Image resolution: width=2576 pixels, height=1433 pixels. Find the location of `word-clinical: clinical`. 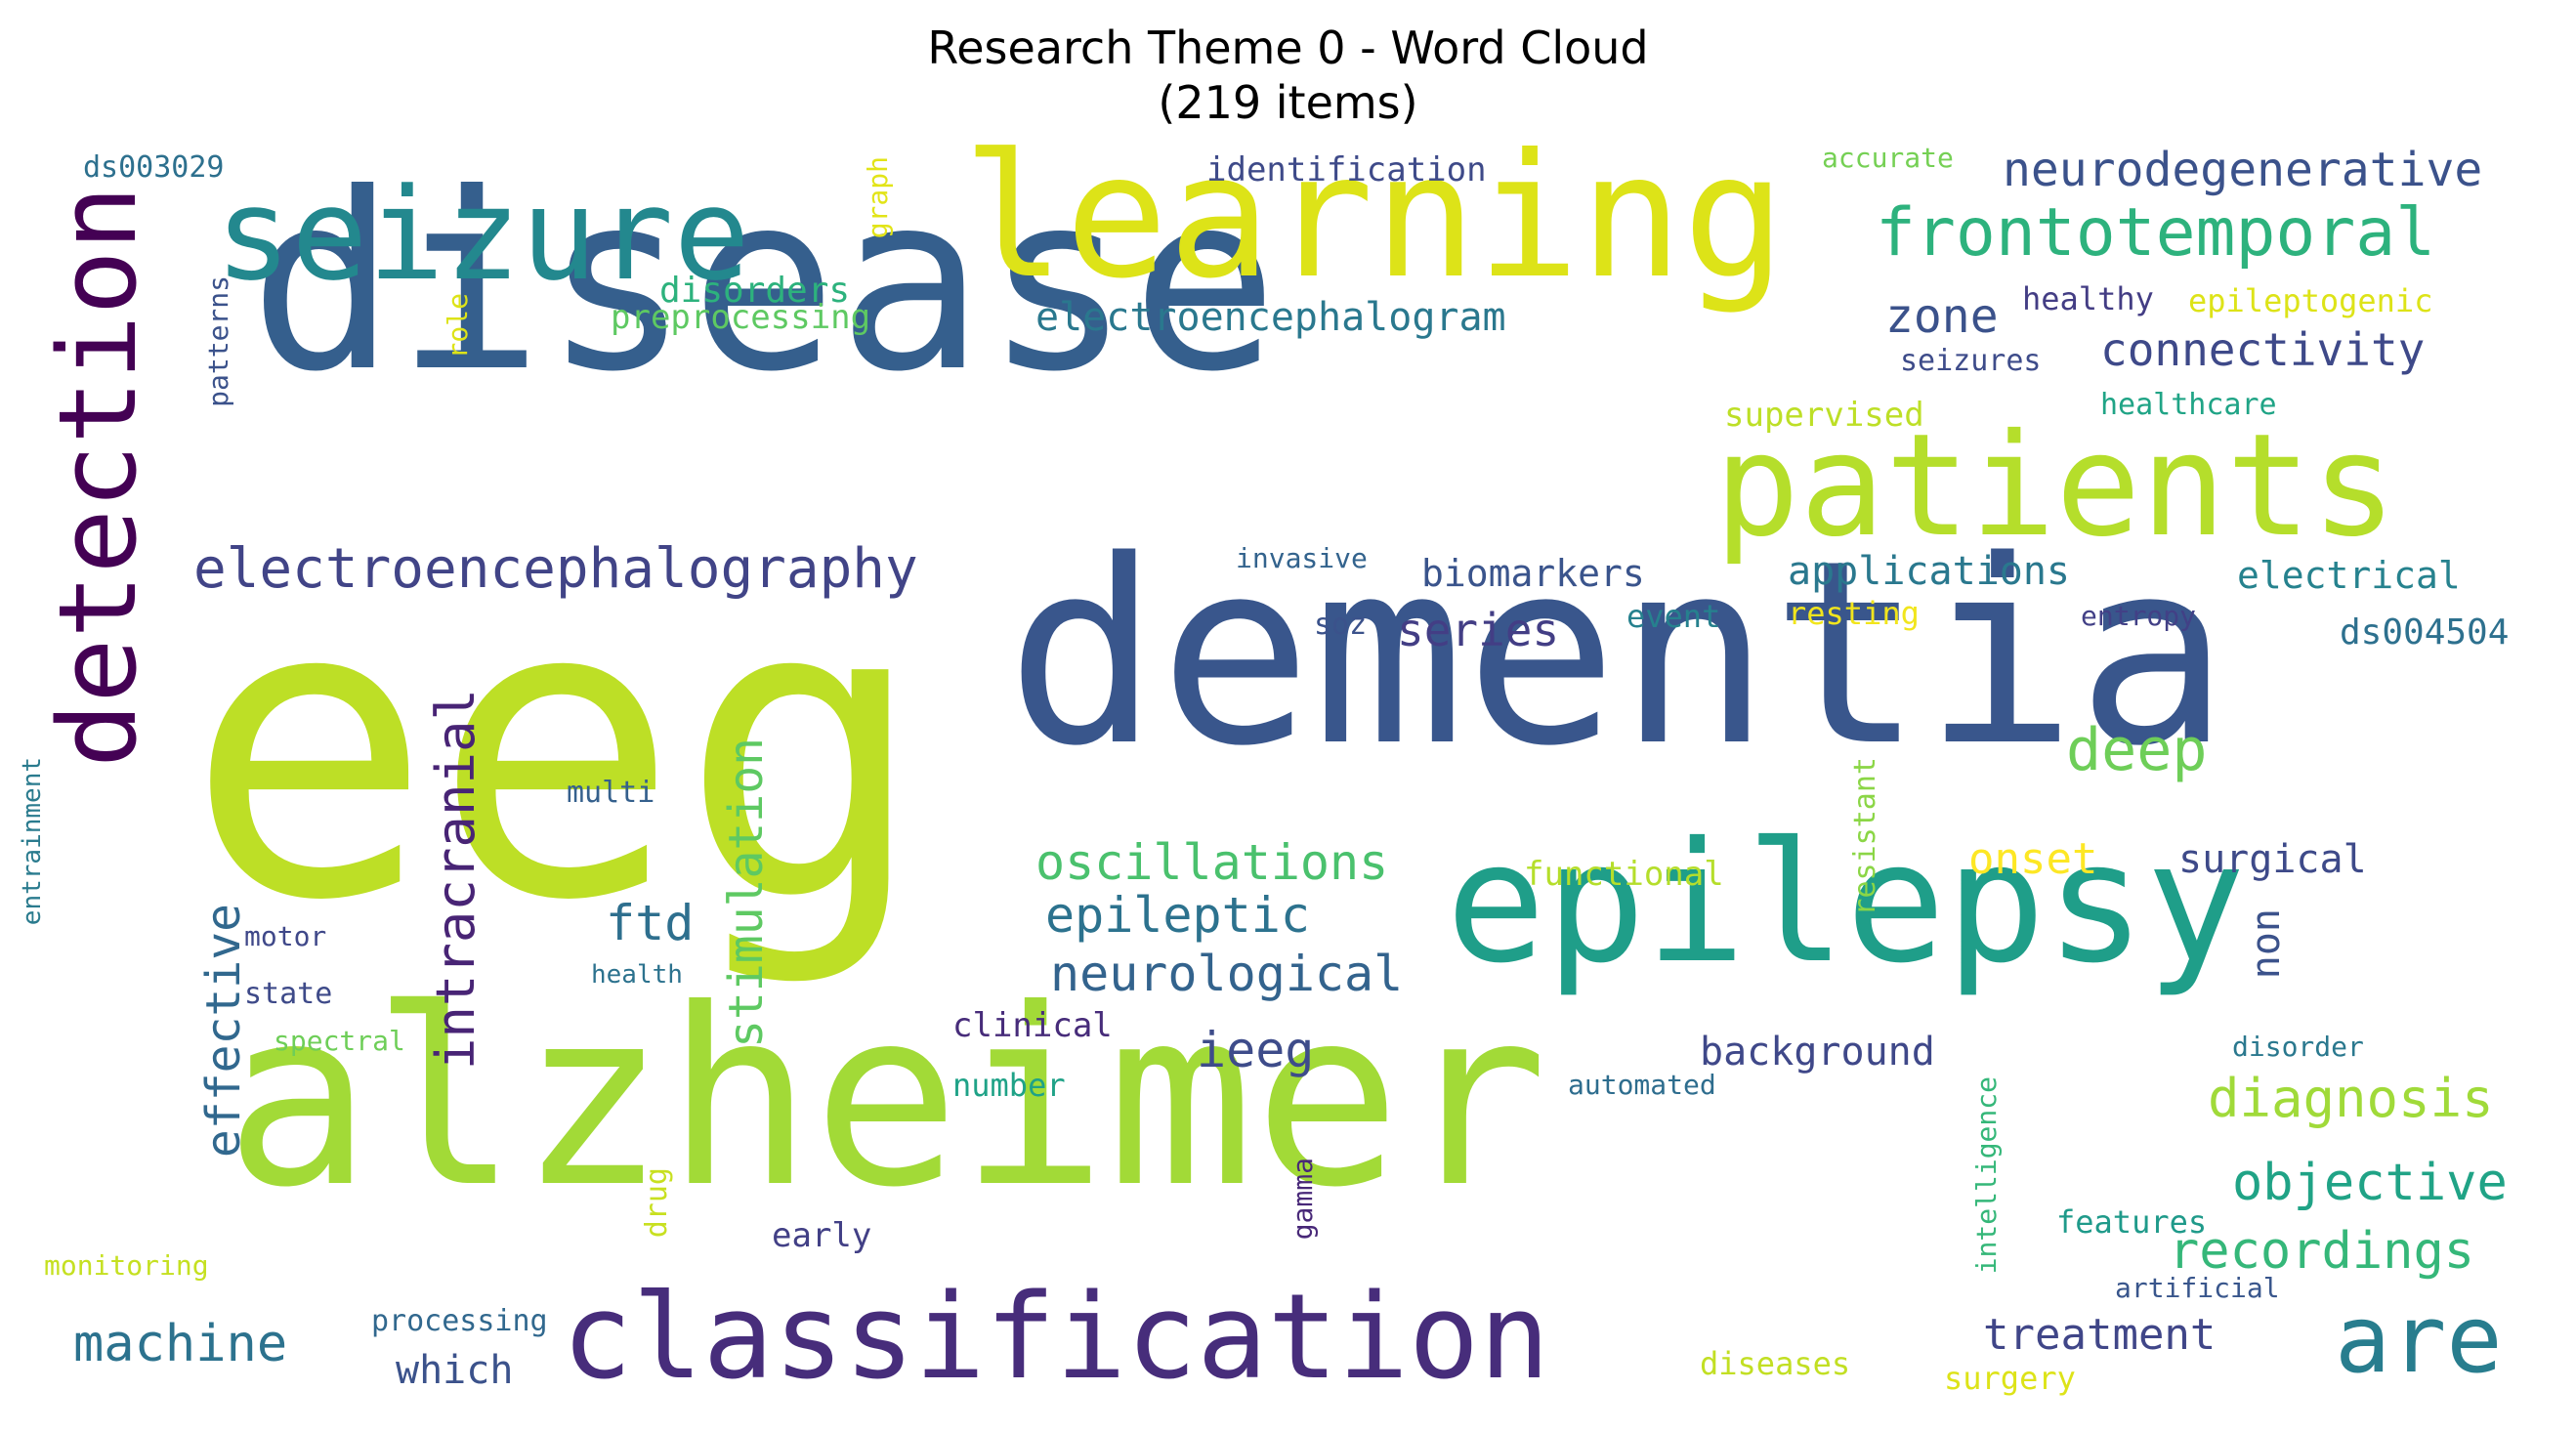

word-clinical: clinical is located at coordinates (1032, 1025).